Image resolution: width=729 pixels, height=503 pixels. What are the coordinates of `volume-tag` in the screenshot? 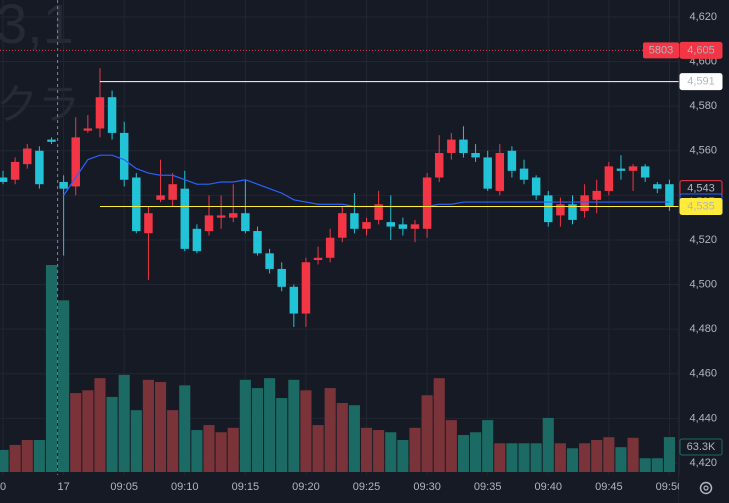 It's located at (701, 447).